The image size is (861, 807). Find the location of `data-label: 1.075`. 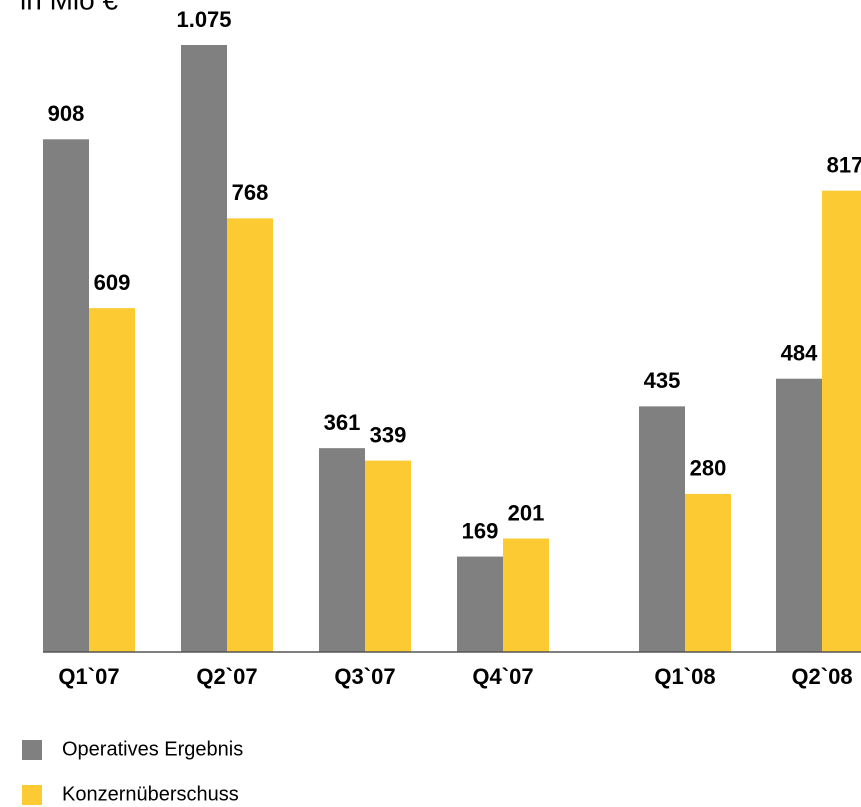

data-label: 1.075 is located at coordinates (203, 19).